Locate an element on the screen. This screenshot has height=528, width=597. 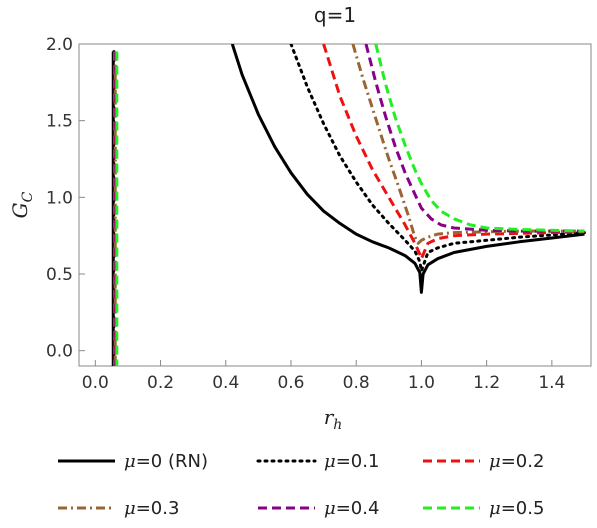
legend-label: μ=0 (RN) is located at coordinates (166, 461).